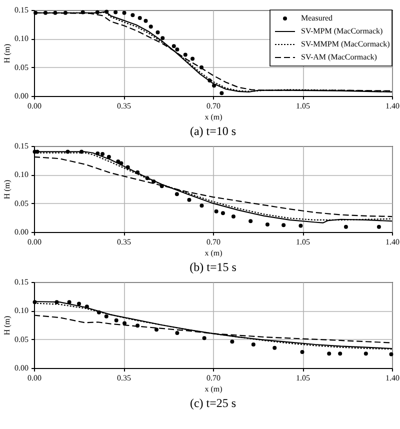 The image size is (400, 429). Describe the element at coordinates (213, 131) in the screenshot. I see `text: (a) t=10 s` at that location.